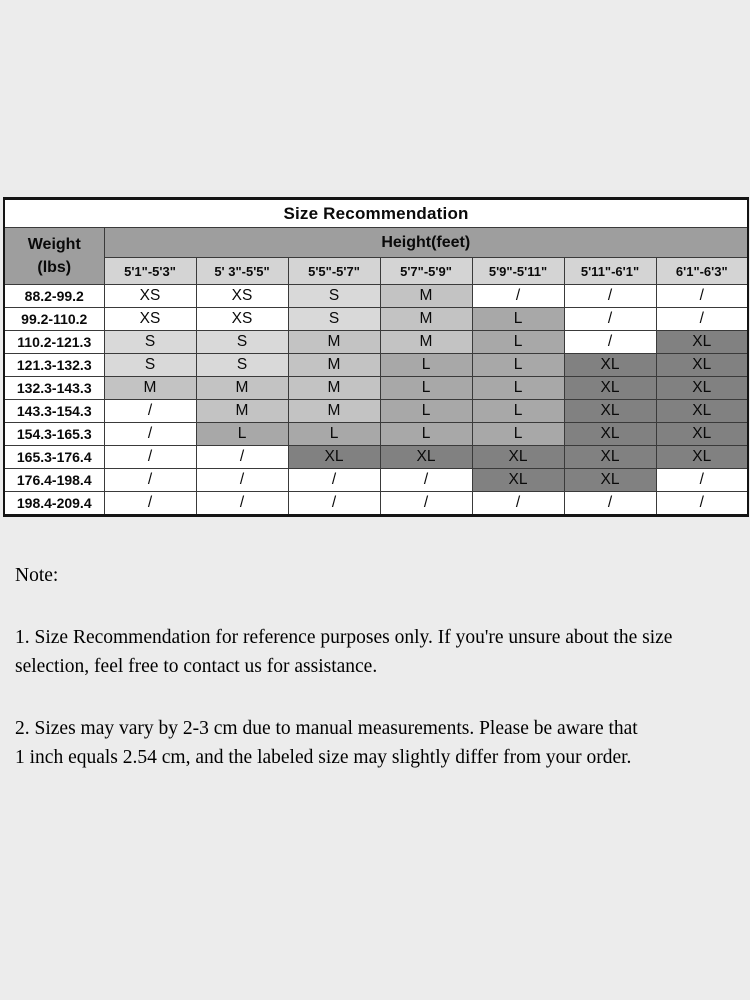 Image resolution: width=750 pixels, height=1000 pixels. I want to click on height-group-header: Height(feet), so click(426, 242).